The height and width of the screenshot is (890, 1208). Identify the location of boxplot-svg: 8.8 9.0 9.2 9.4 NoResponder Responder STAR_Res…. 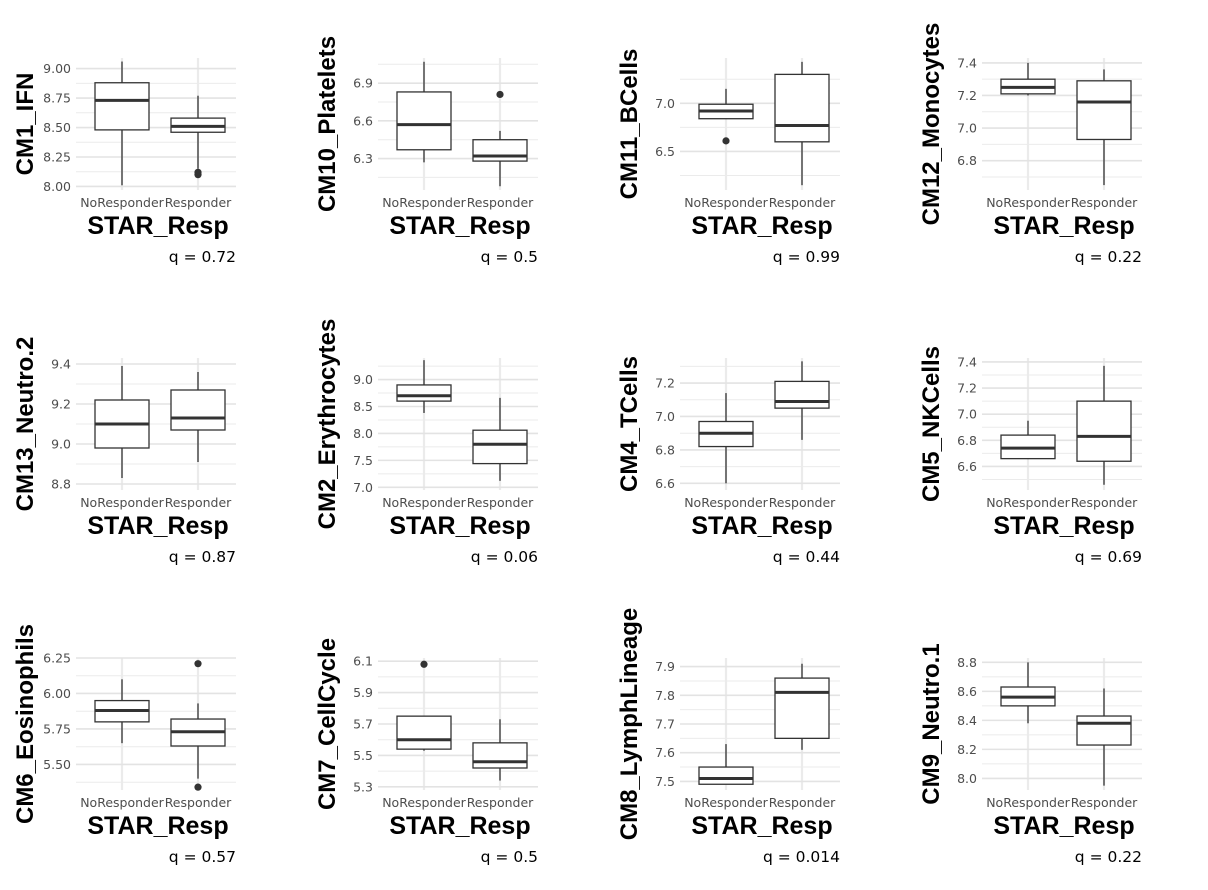
(124, 451).